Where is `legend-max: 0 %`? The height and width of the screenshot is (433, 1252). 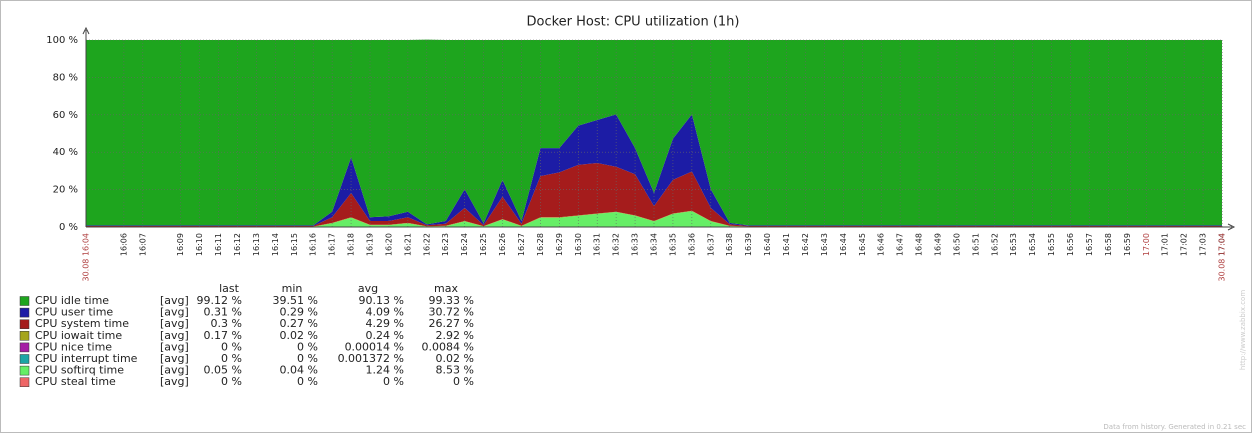 legend-max: 0 % is located at coordinates (463, 381).